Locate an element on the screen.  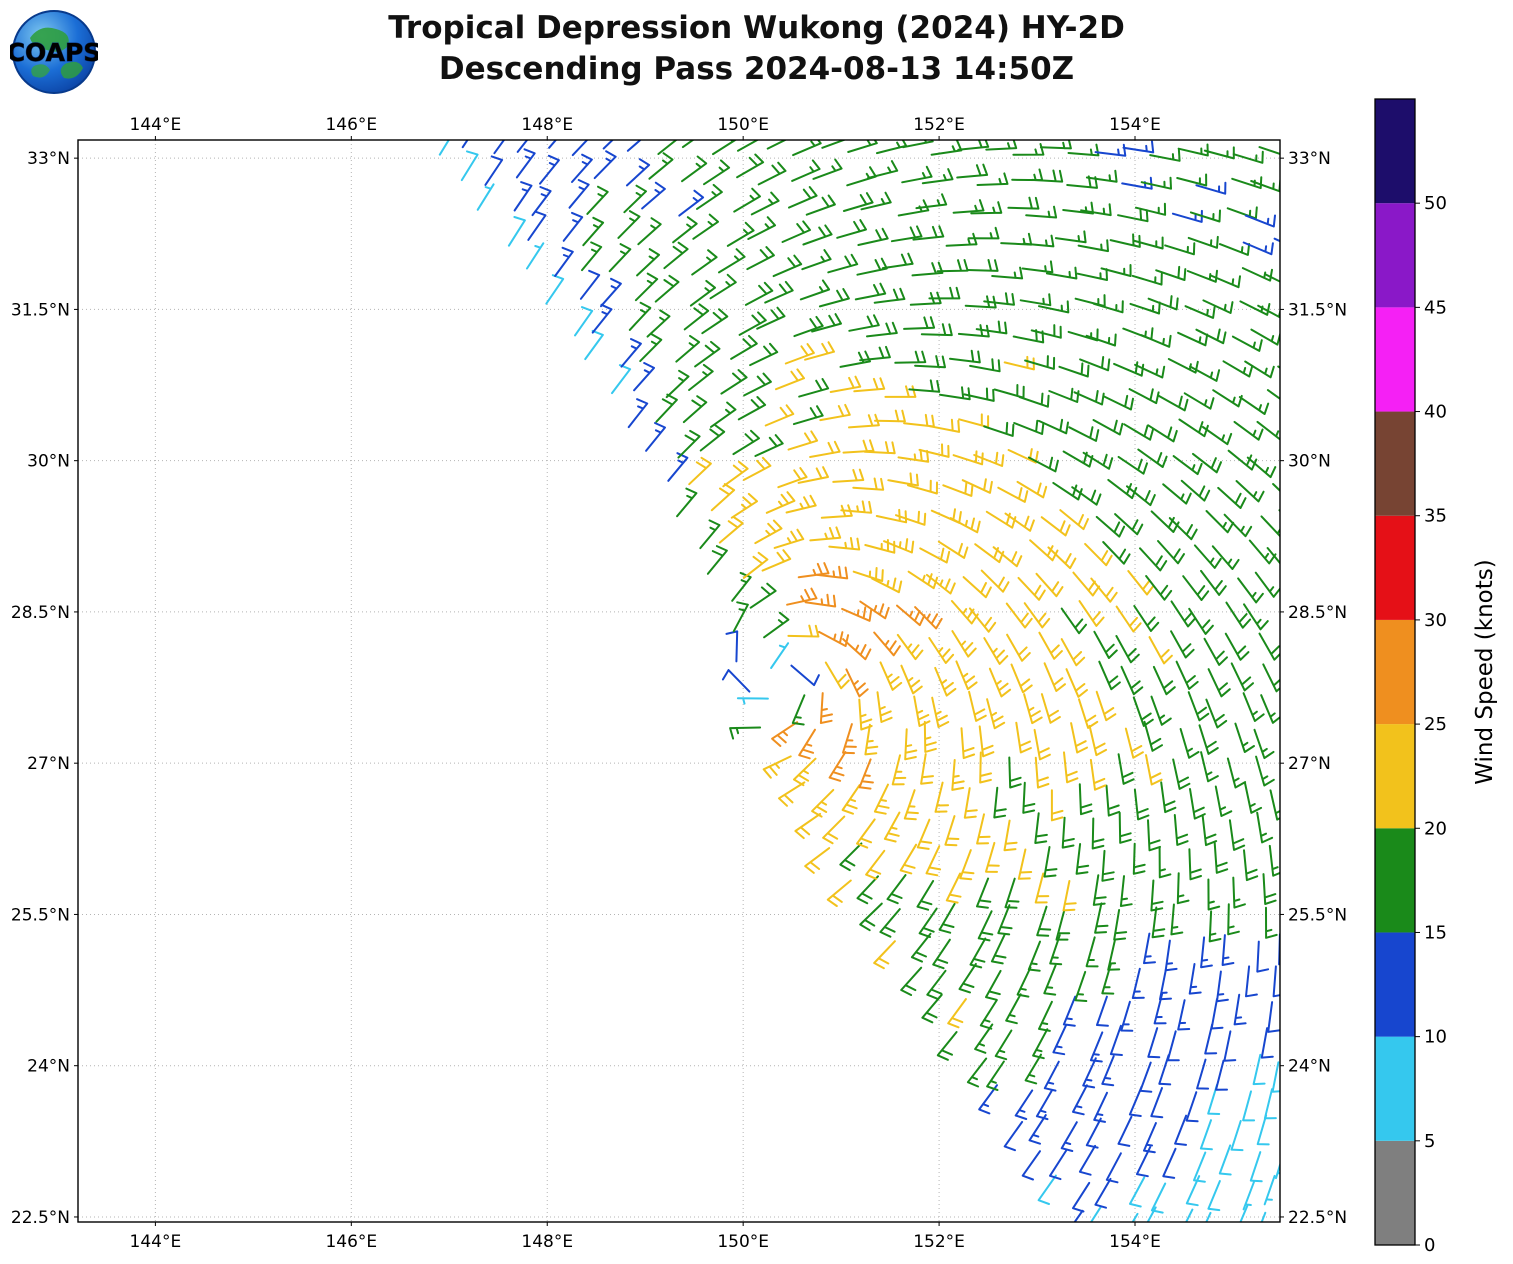
y-tick-label-left: 28.5°N is located at coordinates (40, 613).